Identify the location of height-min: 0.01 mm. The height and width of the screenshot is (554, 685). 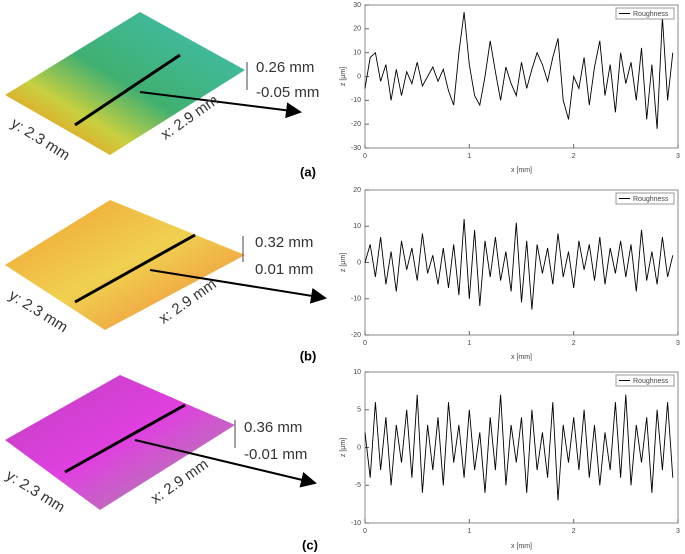
(284, 269).